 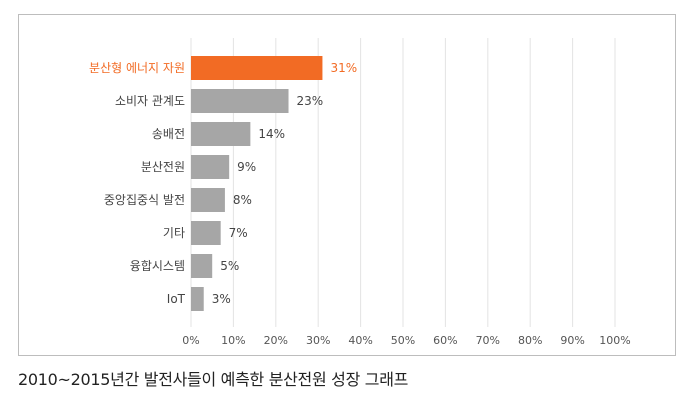 What do you see at coordinates (242, 200) in the screenshot?
I see `value-label: 8%` at bounding box center [242, 200].